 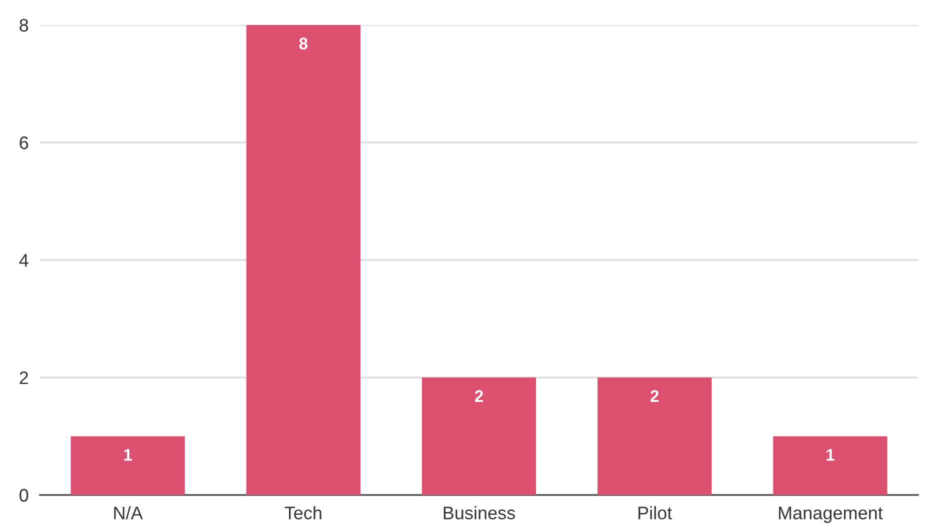 What do you see at coordinates (24, 377) in the screenshot?
I see `y-tick-label: 2` at bounding box center [24, 377].